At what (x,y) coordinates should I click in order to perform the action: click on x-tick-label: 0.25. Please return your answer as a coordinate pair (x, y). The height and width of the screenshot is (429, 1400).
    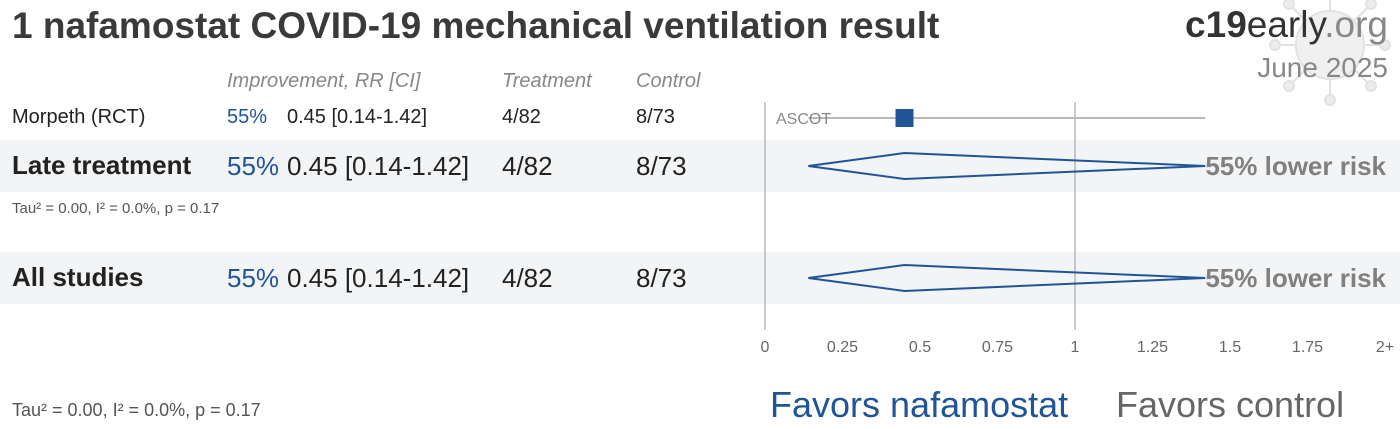
    Looking at the image, I should click on (842, 347).